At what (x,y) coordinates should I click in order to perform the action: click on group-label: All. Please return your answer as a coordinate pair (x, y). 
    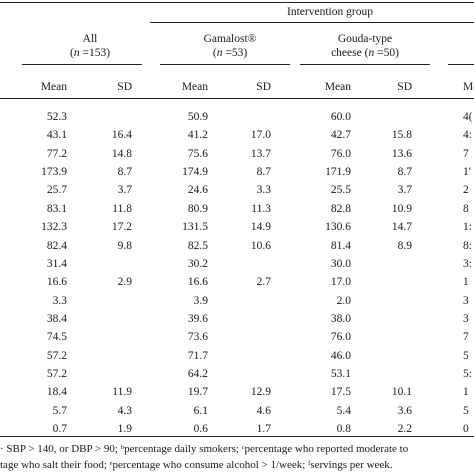
    Looking at the image, I should click on (90, 39).